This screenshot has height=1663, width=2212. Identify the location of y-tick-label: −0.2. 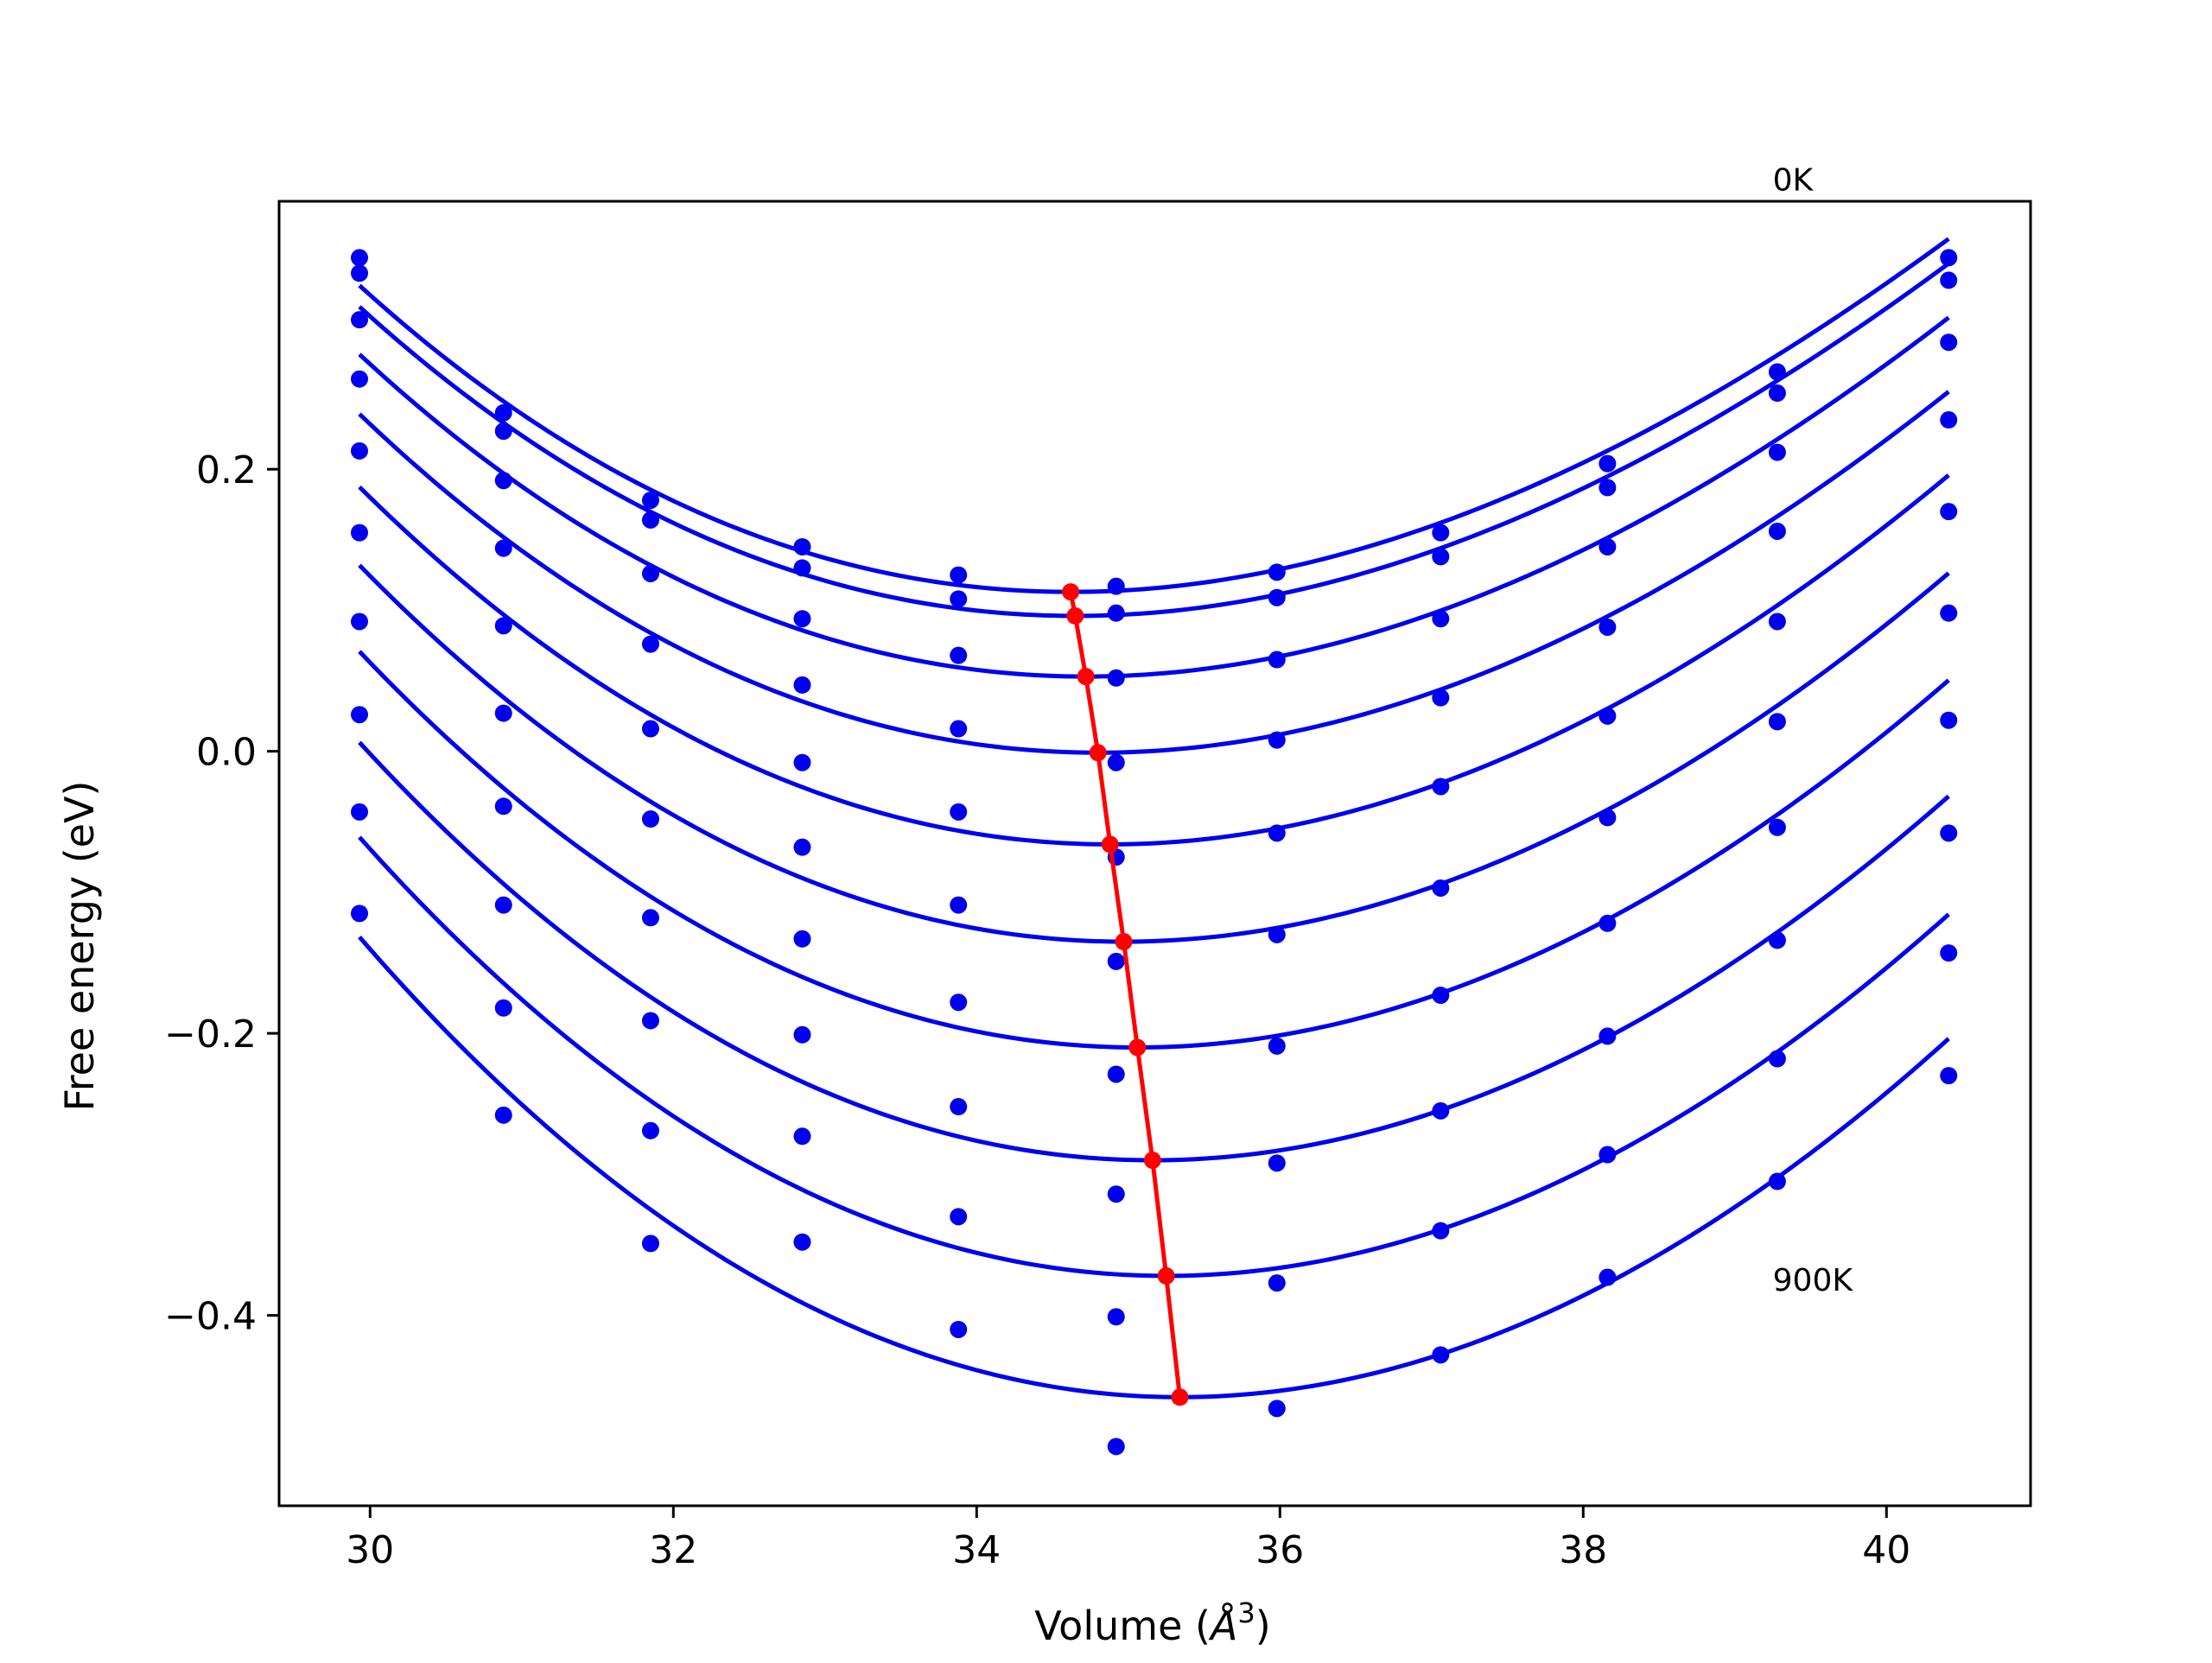
(210, 1035).